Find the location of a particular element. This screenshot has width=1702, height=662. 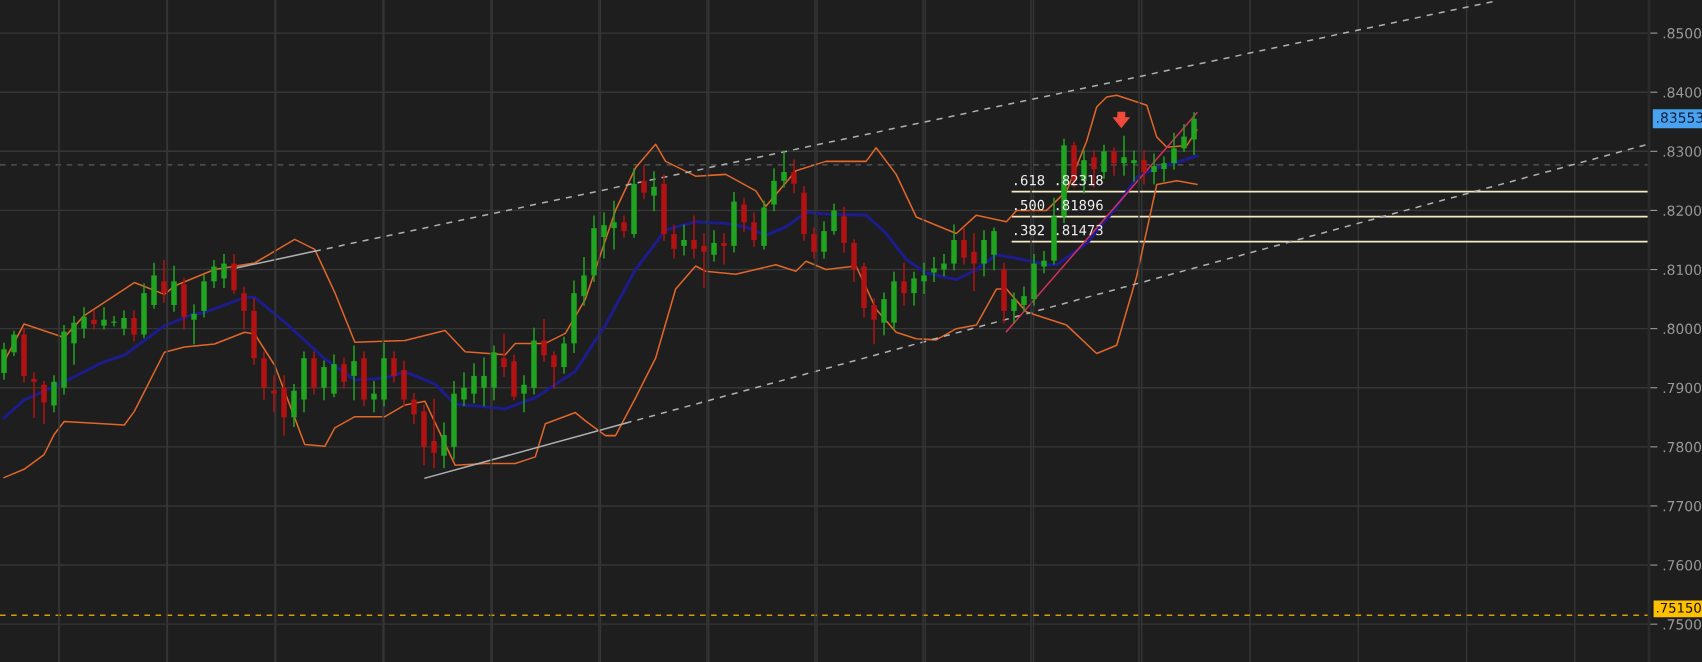

y-tick-label: .7500 is located at coordinates (1682, 624).